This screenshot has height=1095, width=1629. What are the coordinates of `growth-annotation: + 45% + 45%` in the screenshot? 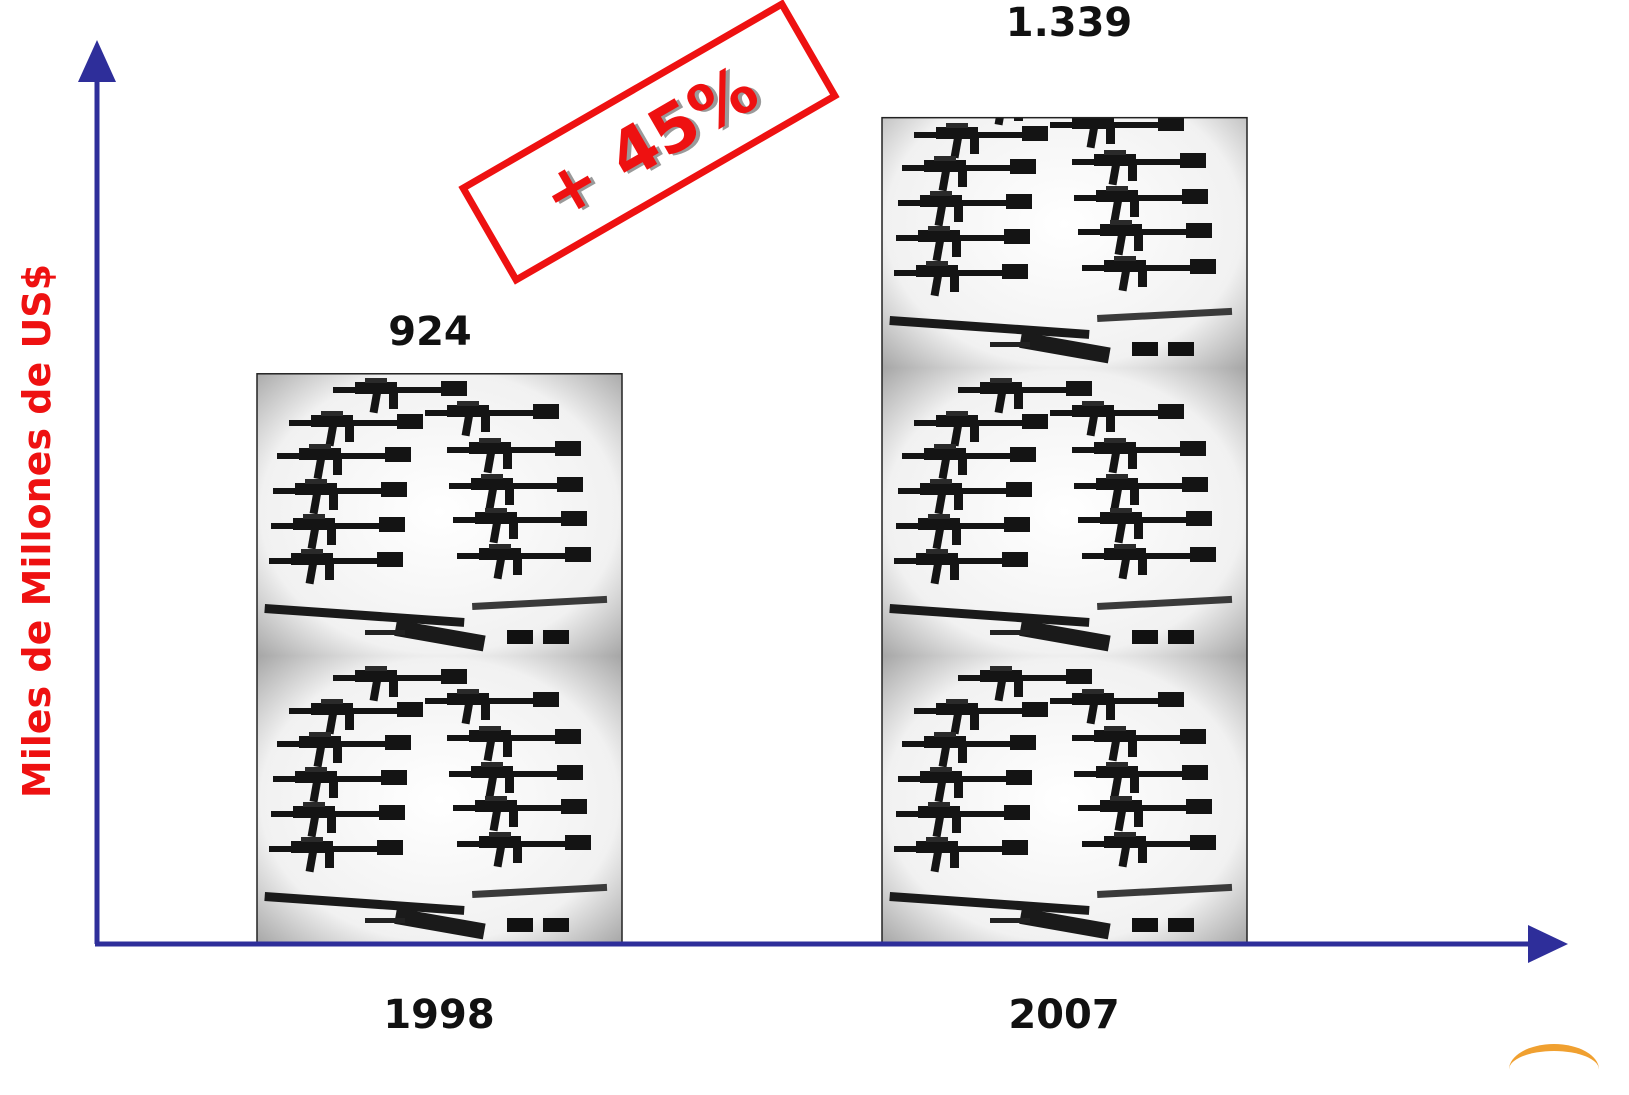 It's located at (649, 142).